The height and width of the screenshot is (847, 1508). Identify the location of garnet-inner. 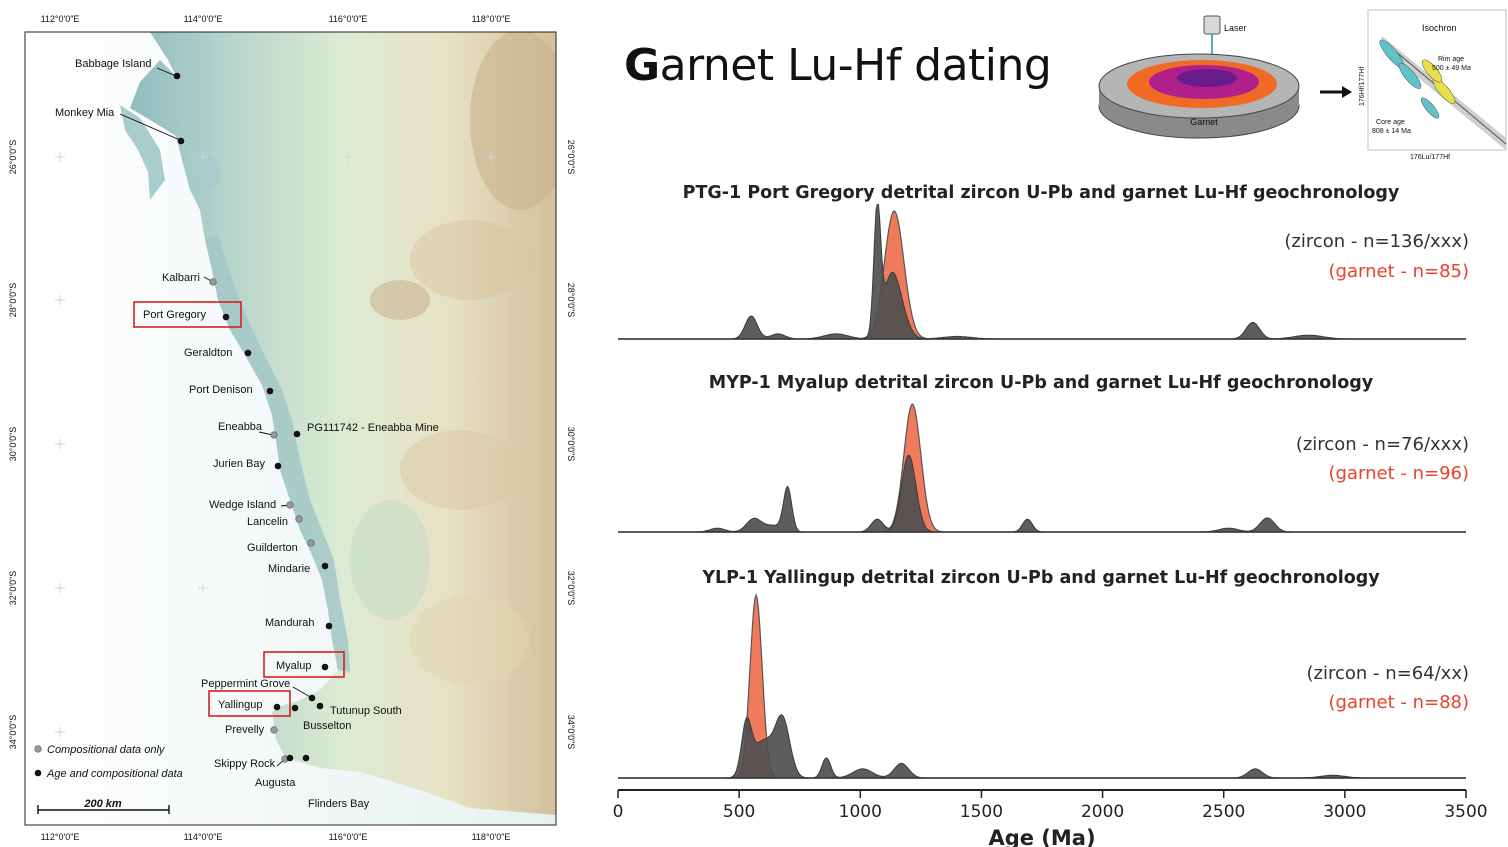
(1207, 78).